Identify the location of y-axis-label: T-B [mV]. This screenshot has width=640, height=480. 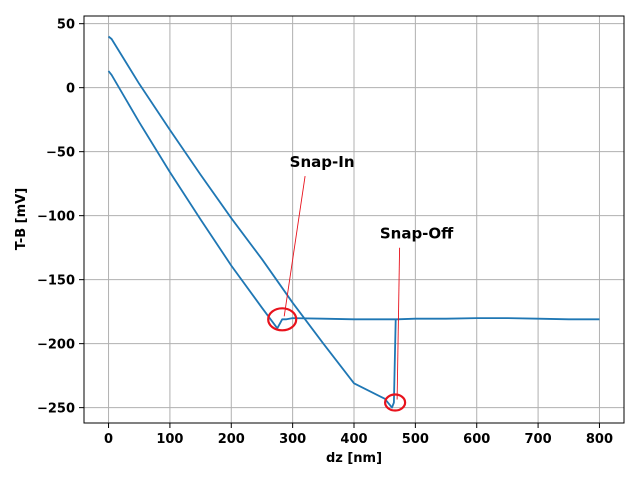
(21, 219).